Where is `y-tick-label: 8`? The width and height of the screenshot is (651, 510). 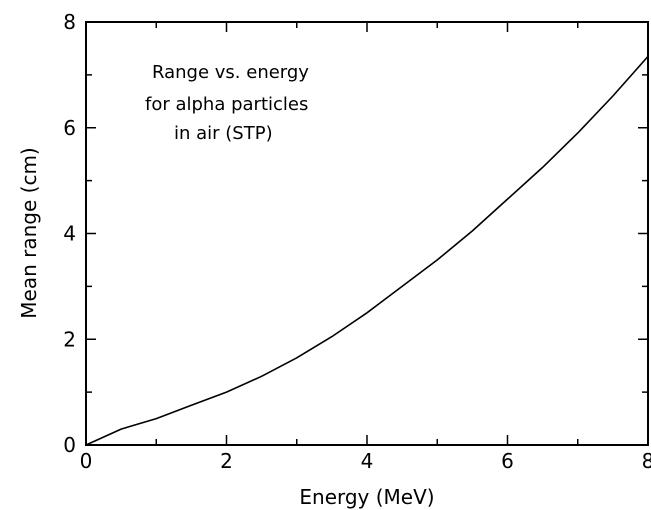
y-tick-label: 8 is located at coordinates (69, 22).